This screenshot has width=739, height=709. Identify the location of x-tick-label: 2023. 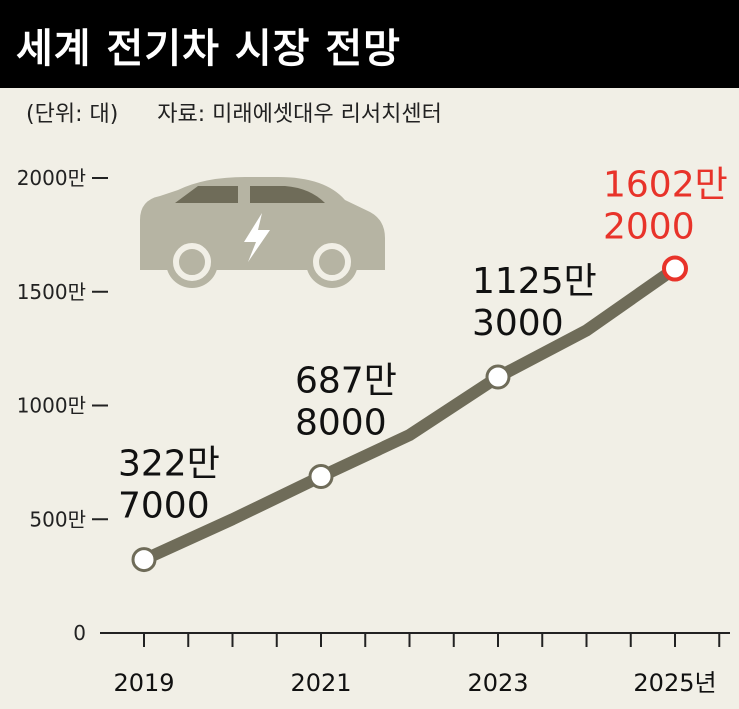
(497, 683).